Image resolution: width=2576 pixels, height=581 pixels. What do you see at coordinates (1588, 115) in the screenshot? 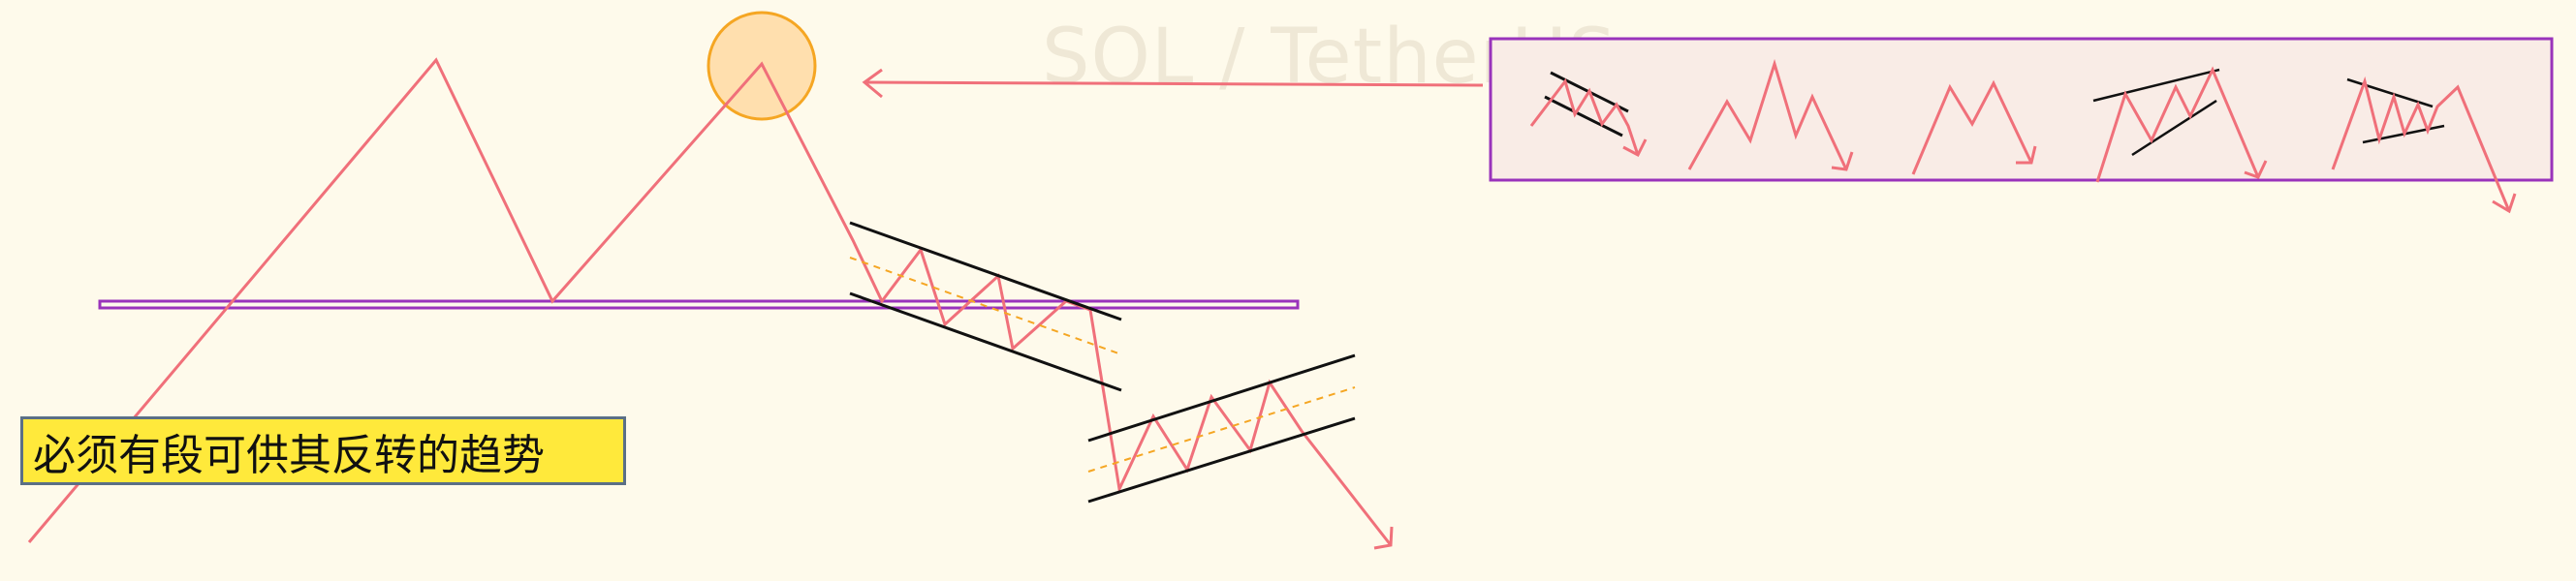
I see `pattern-example-flag` at bounding box center [1588, 115].